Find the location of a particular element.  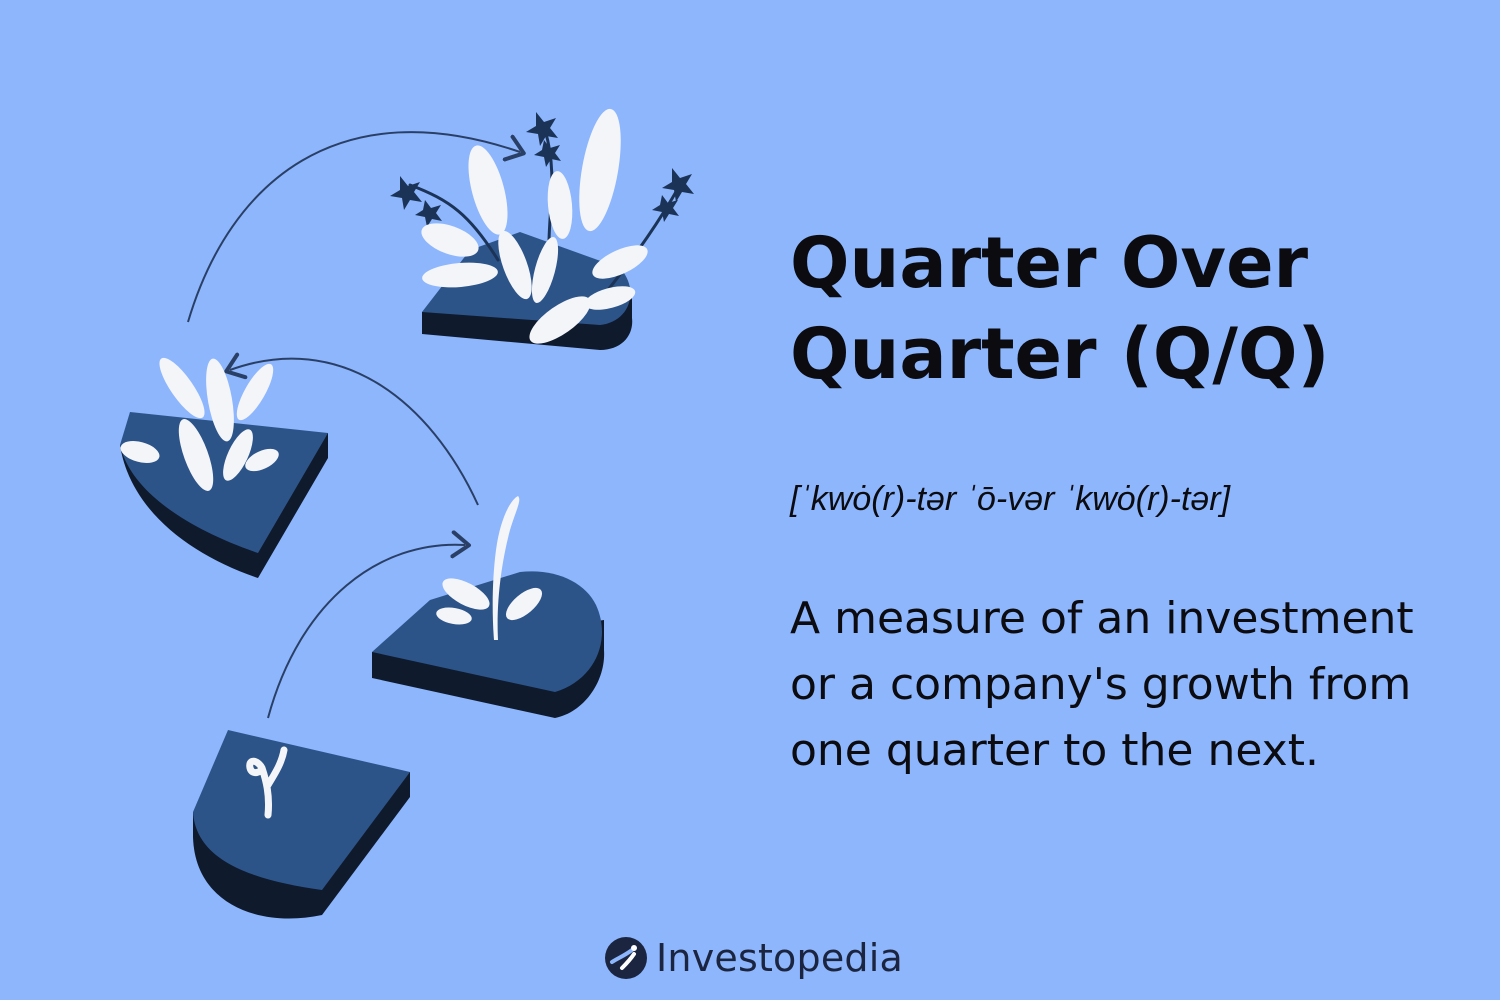

title-line-1: Quarter Over is located at coordinates (1049, 263).